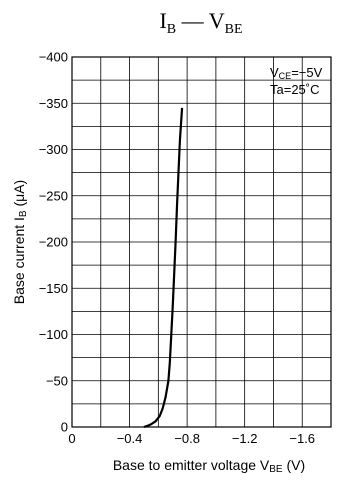  What do you see at coordinates (294, 465) in the screenshot?
I see `x-axis-label-unit: (V)` at bounding box center [294, 465].